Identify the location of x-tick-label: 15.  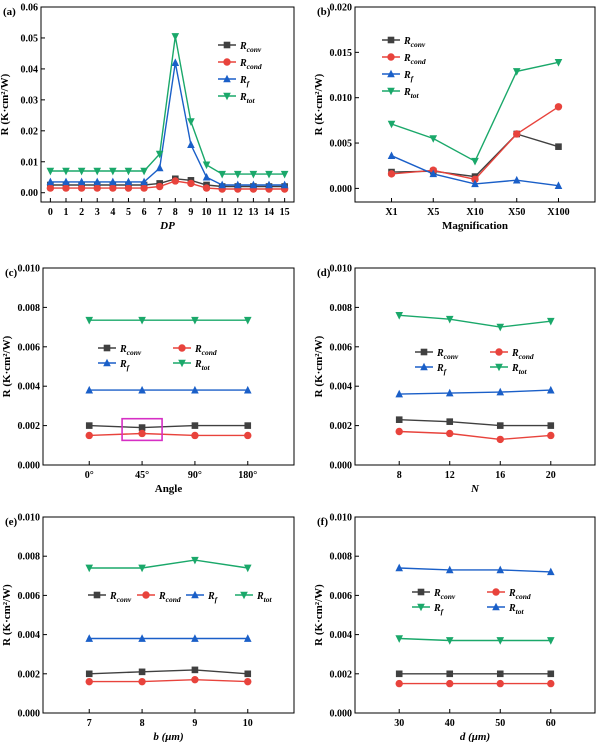
(285, 212).